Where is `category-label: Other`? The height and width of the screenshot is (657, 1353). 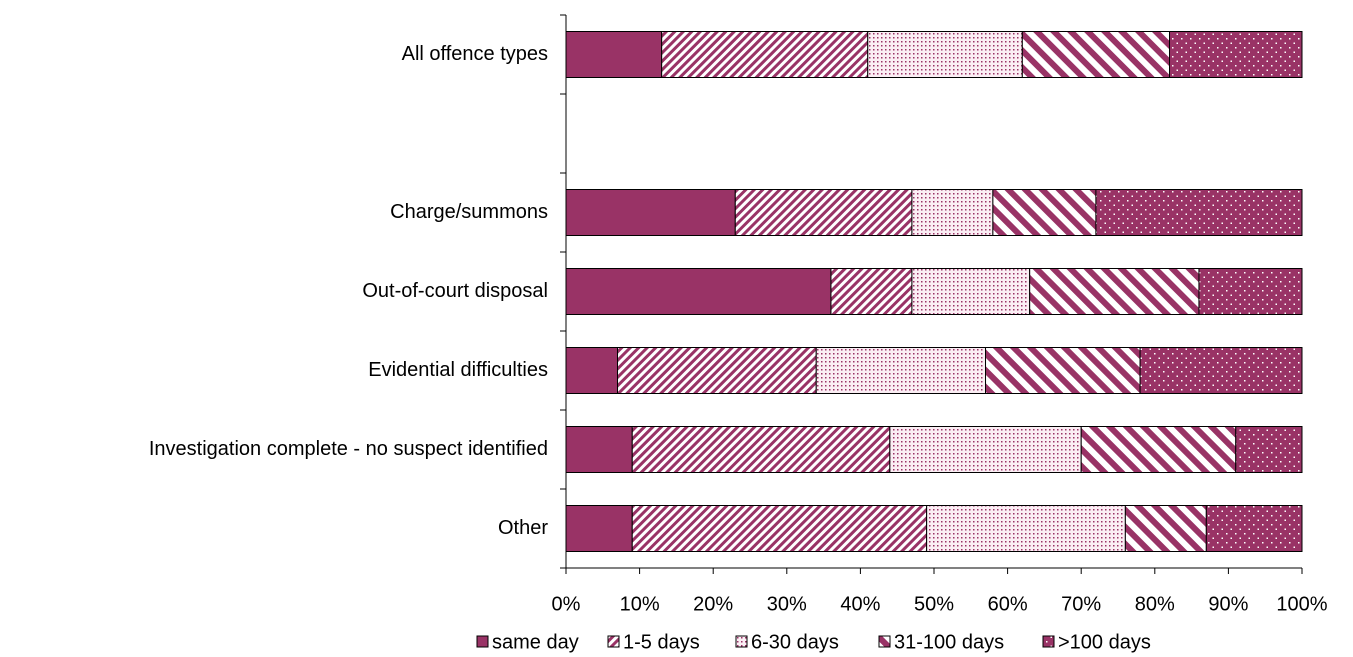 category-label: Other is located at coordinates (523, 528).